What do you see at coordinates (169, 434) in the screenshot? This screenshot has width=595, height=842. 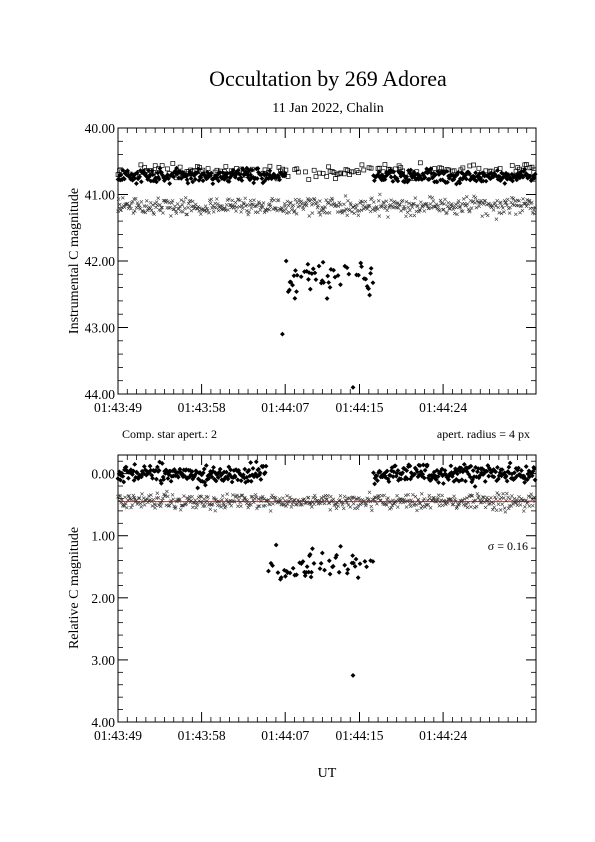 I see `comp-star-aperture-note: Comp. star apert.: 2` at bounding box center [169, 434].